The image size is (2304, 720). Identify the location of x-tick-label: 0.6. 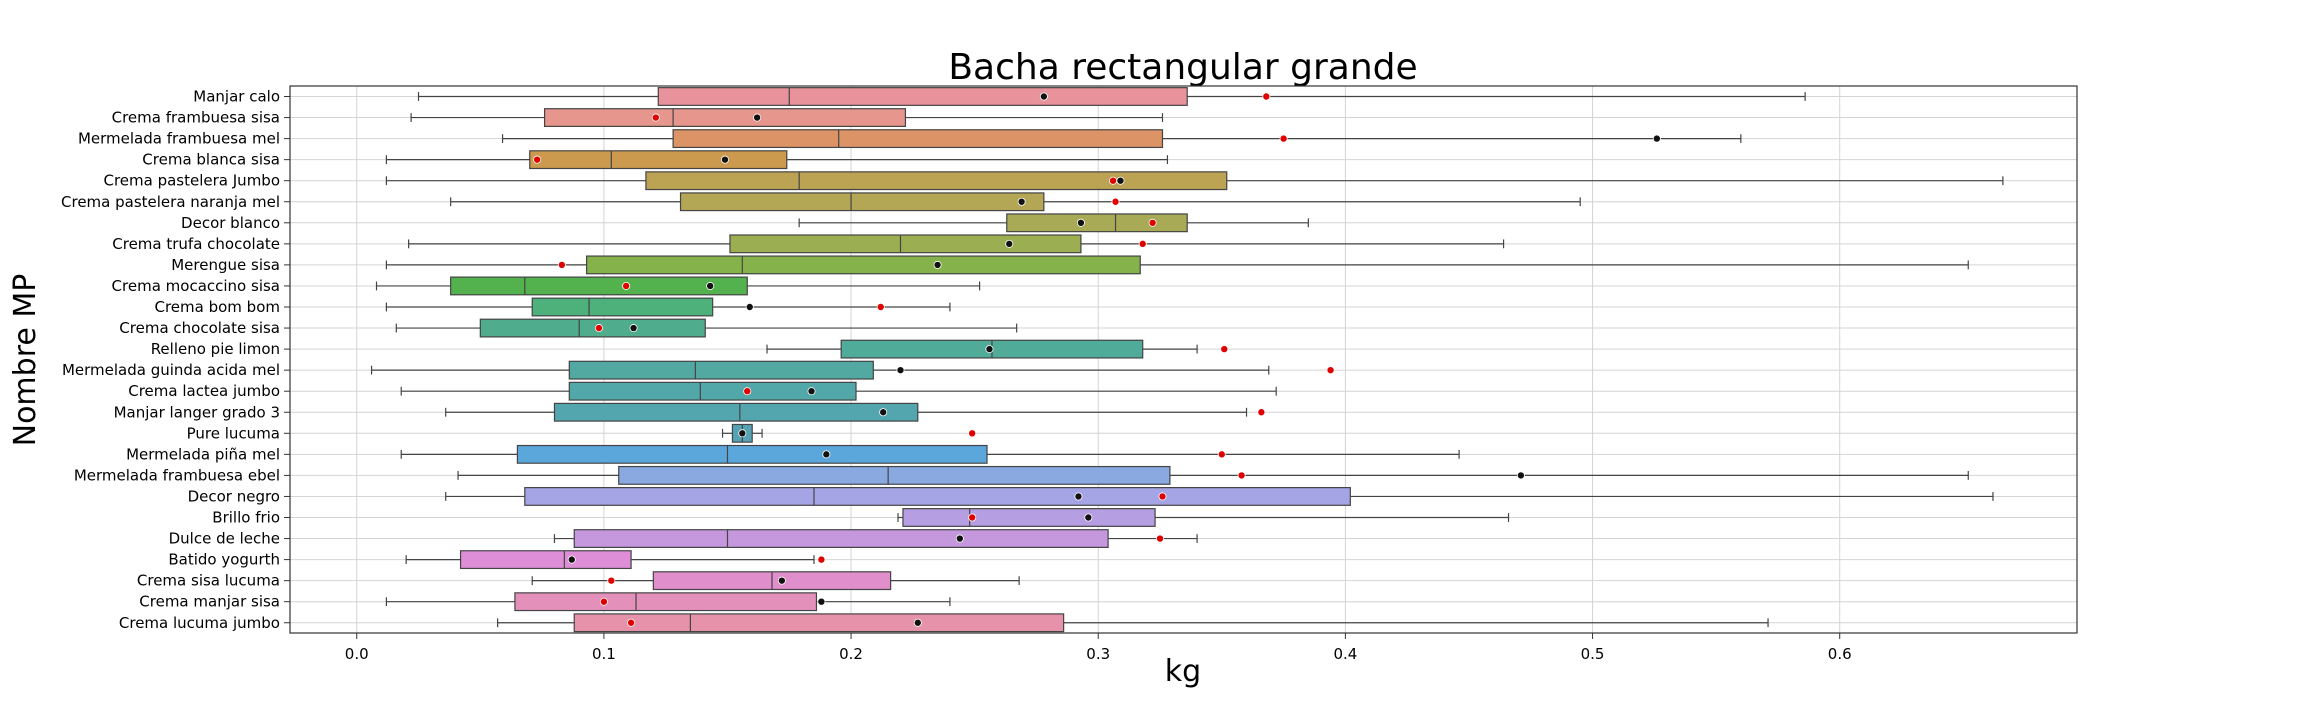
(1840, 654).